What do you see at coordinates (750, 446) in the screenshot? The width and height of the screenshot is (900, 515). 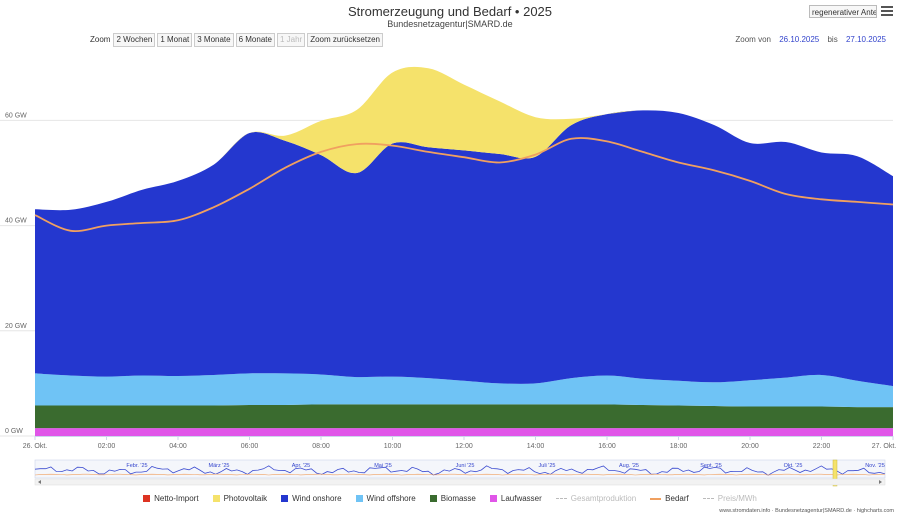 I see `x-tick-label: 20:00` at bounding box center [750, 446].